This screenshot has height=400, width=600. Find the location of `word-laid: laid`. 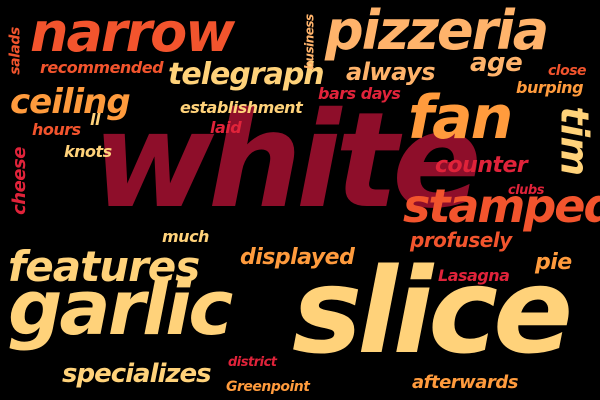

word-laid: laid is located at coordinates (226, 127).